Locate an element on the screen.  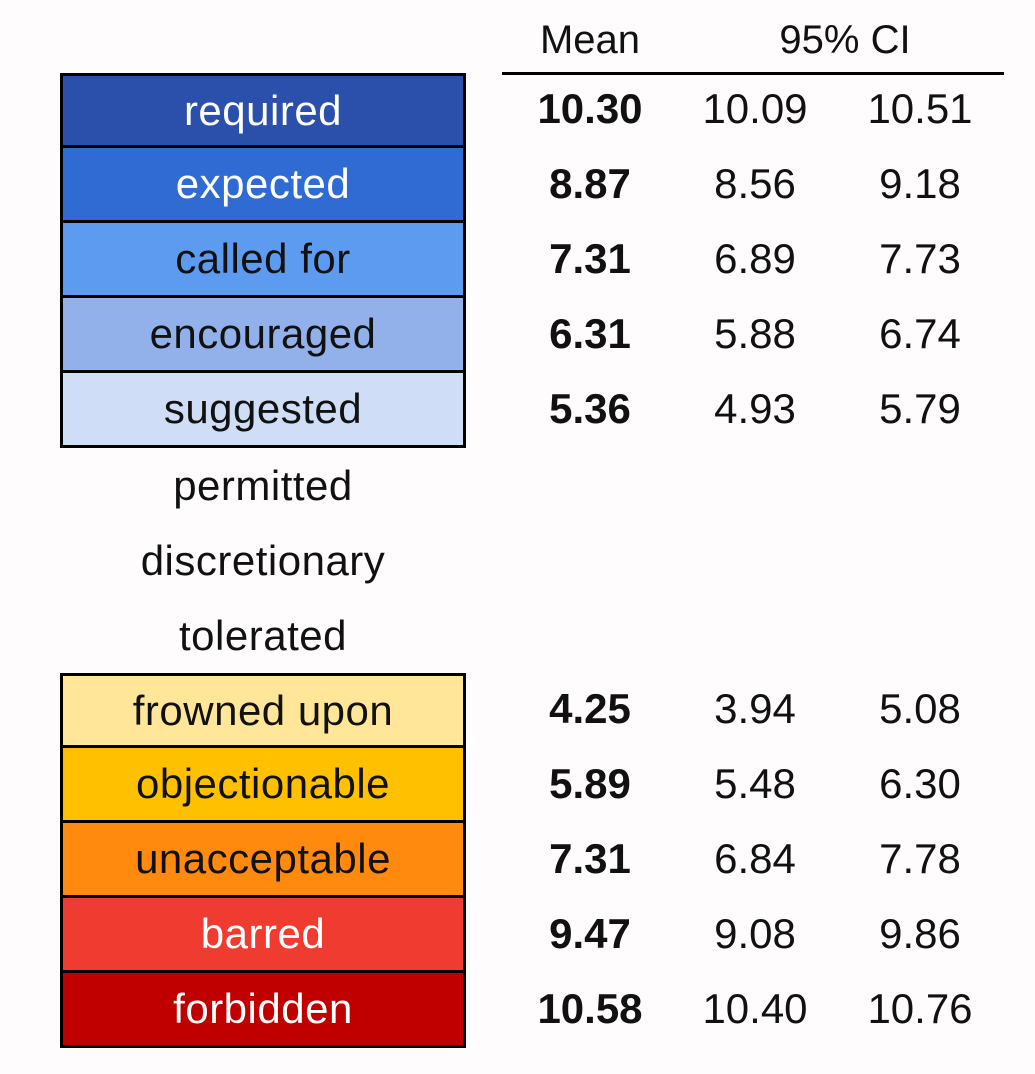
ci-low-value: 10.09 is located at coordinates (755, 108).